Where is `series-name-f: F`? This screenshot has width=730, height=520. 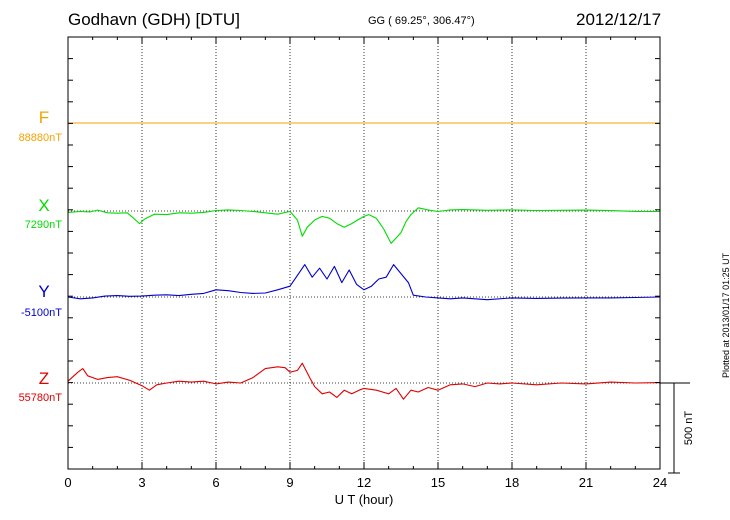
series-name-f: F is located at coordinates (44, 117).